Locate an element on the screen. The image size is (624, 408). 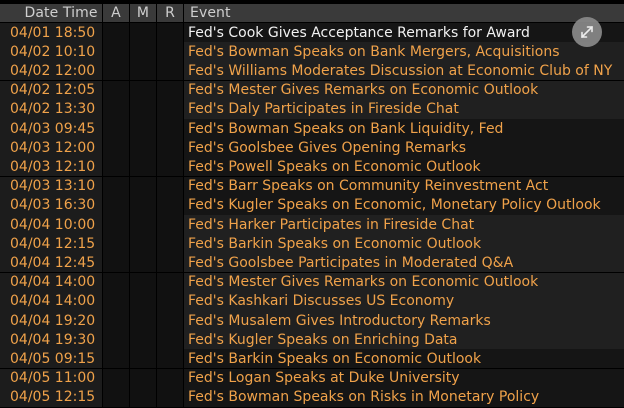
row-date-time: 04/04 19:20 is located at coordinates (51, 320).